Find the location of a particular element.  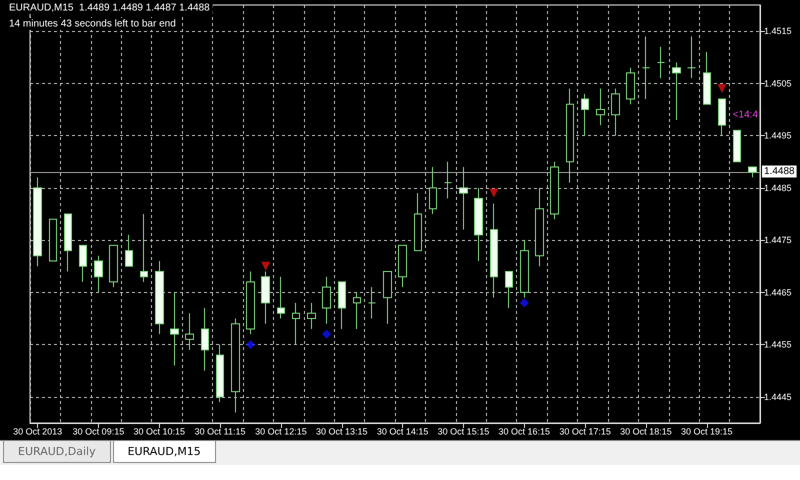

text: 14 minutes 43 seconds left to bar end is located at coordinates (92, 24).